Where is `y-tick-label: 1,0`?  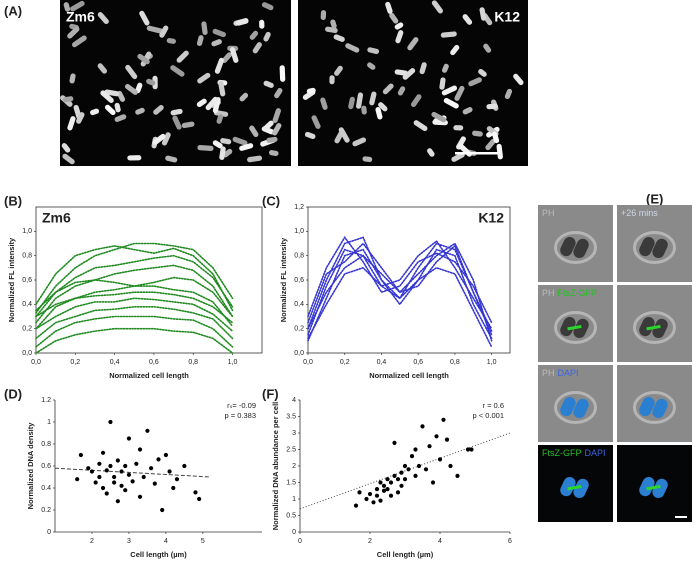
y-tick-label: 1,0 is located at coordinates (27, 231).